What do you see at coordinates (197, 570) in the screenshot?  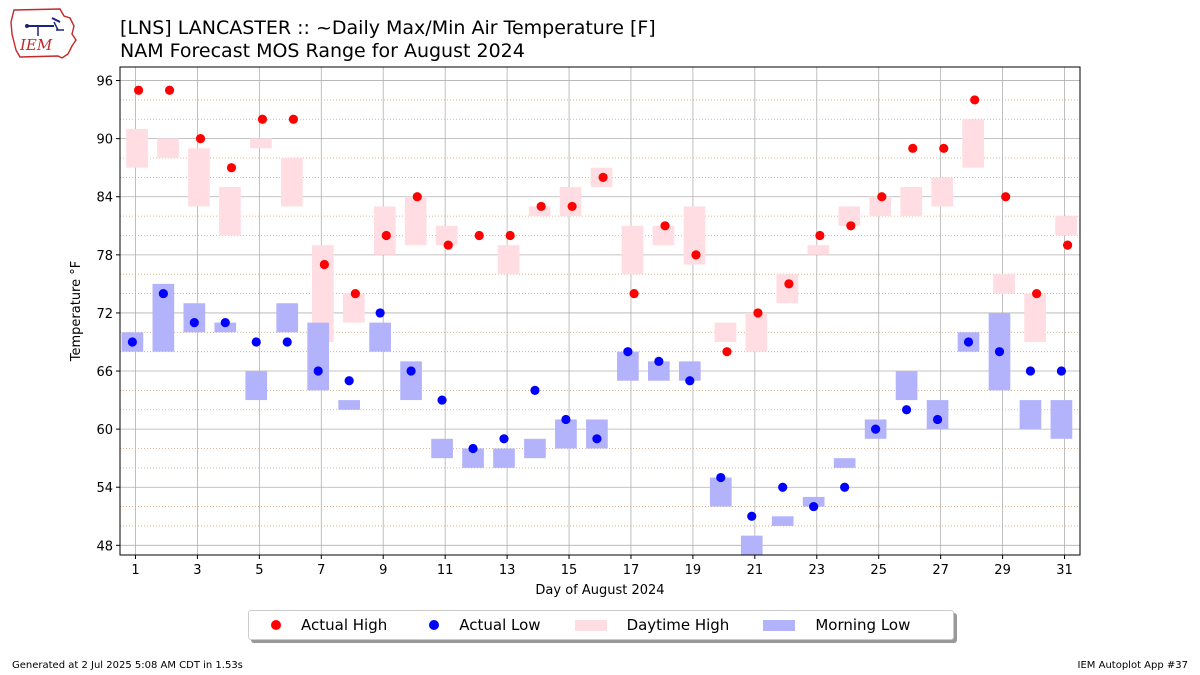 I see `x-tick-label: 3` at bounding box center [197, 570].